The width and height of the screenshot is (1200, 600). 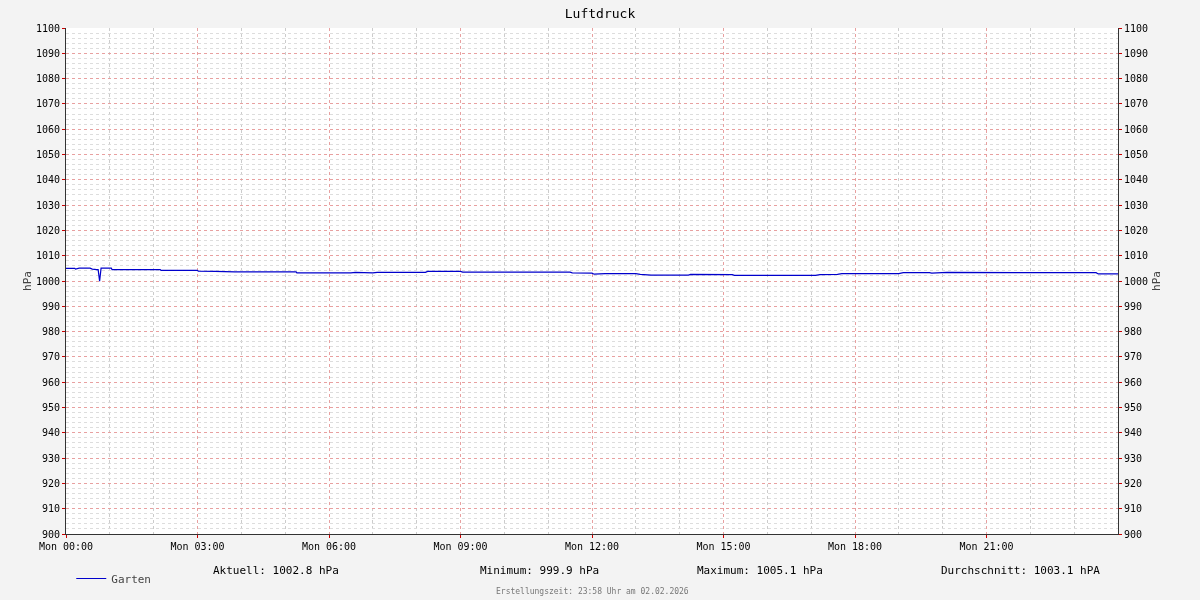 What do you see at coordinates (1136, 79) in the screenshot?
I see `y2-tick-label: 1080` at bounding box center [1136, 79].